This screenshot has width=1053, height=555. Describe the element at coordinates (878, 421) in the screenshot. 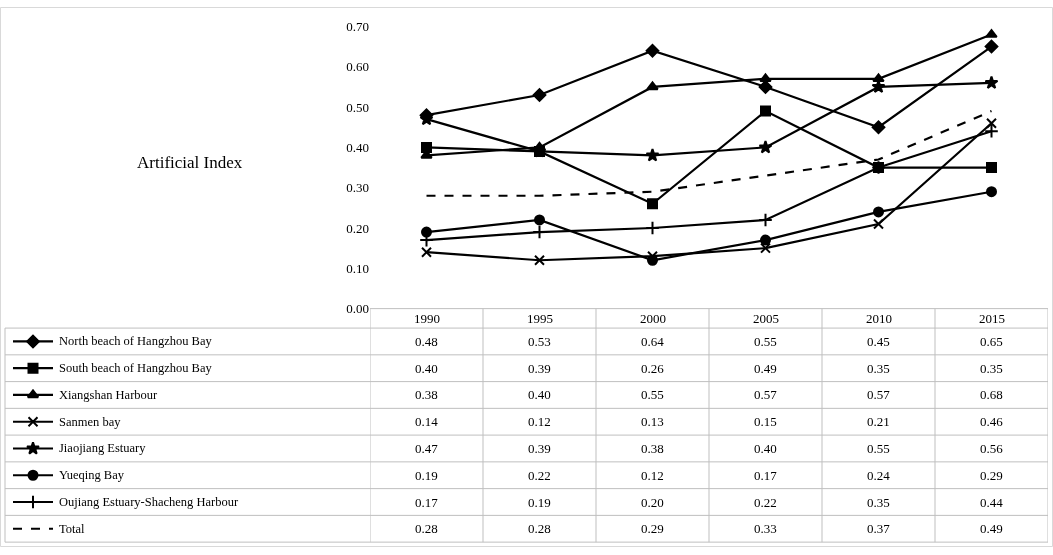

I see `data-label: 0.21` at that location.